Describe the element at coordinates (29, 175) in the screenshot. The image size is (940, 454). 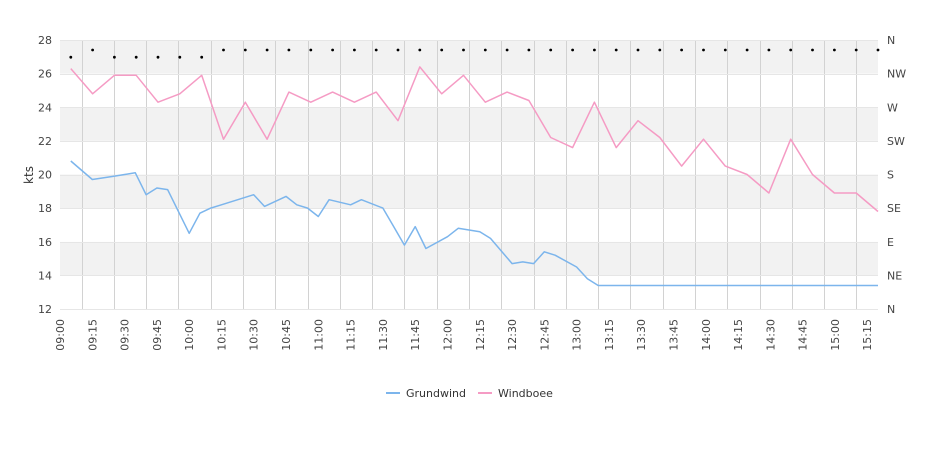
I see `y-axis-title: kts` at that location.